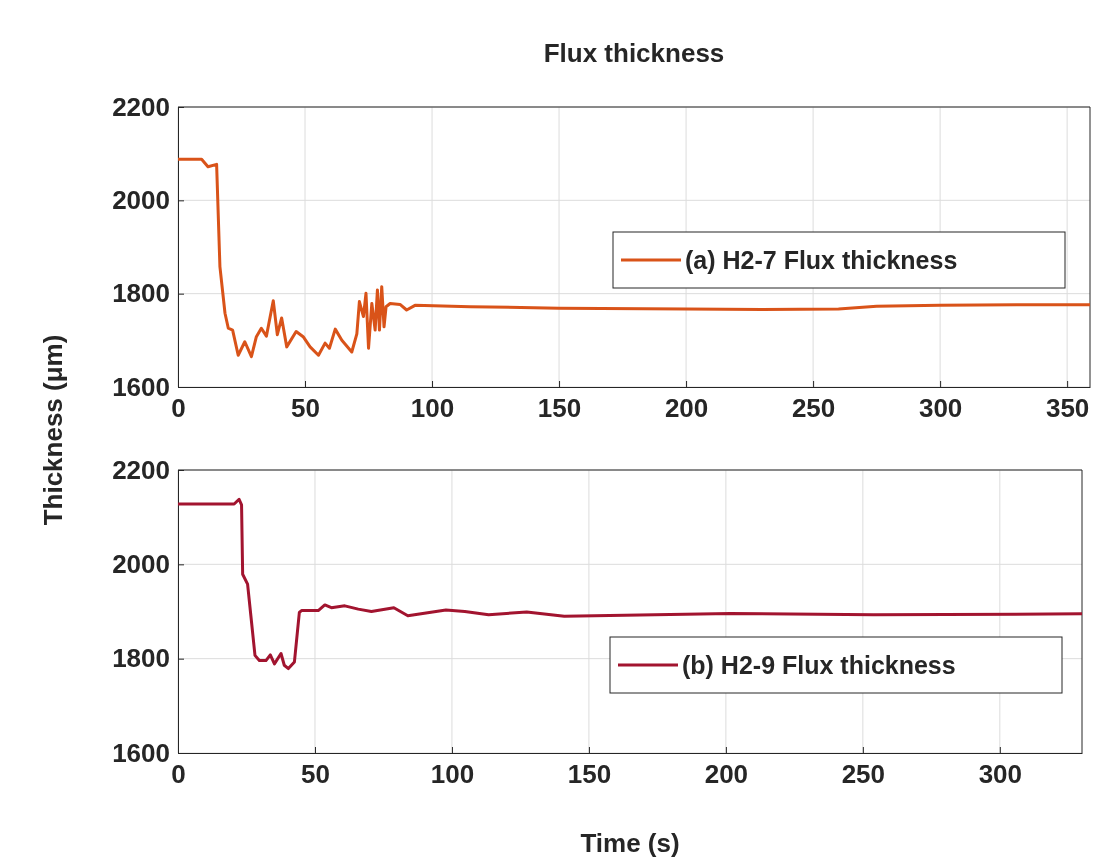 The width and height of the screenshot is (1103, 867). I want to click on y-axis-title: Thickness (μm), so click(53, 430).